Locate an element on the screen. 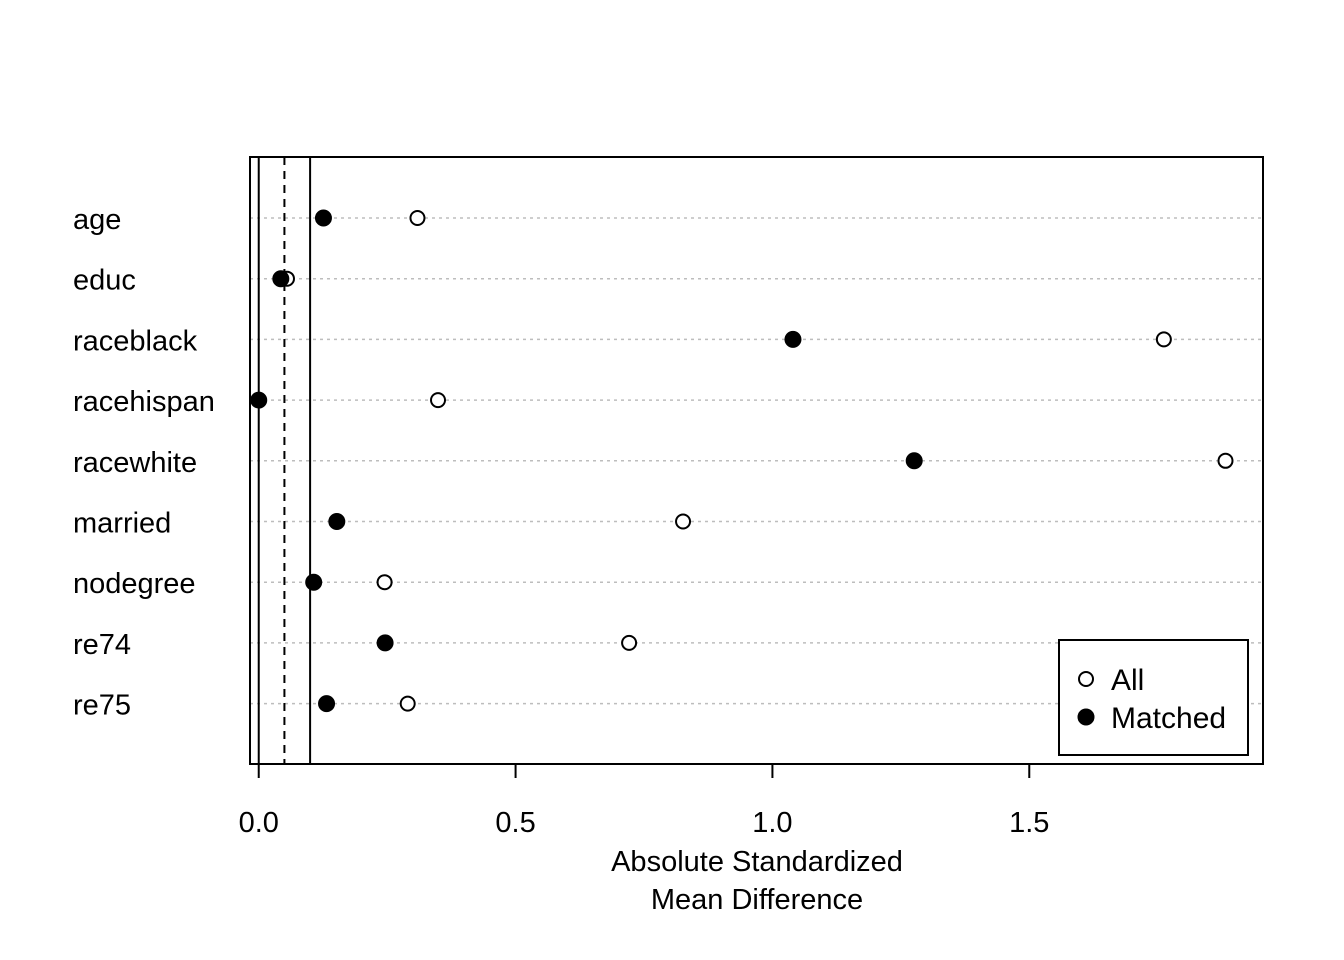 The image size is (1344, 960). legend-label-matched: Matched is located at coordinates (1168, 718).